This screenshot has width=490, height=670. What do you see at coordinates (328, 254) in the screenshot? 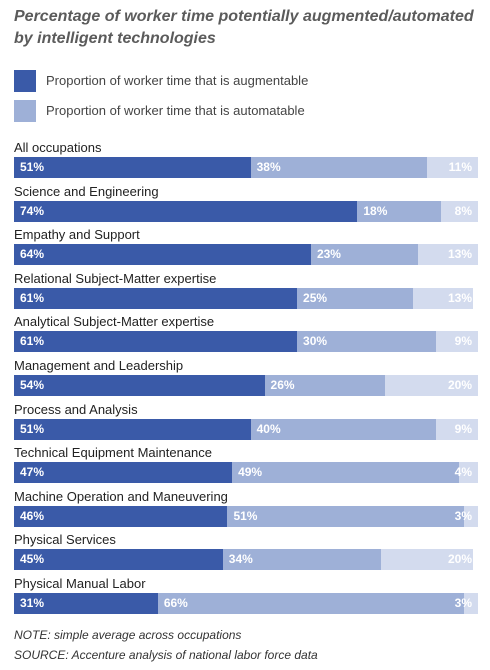
I see `data-label: 23%` at bounding box center [328, 254].